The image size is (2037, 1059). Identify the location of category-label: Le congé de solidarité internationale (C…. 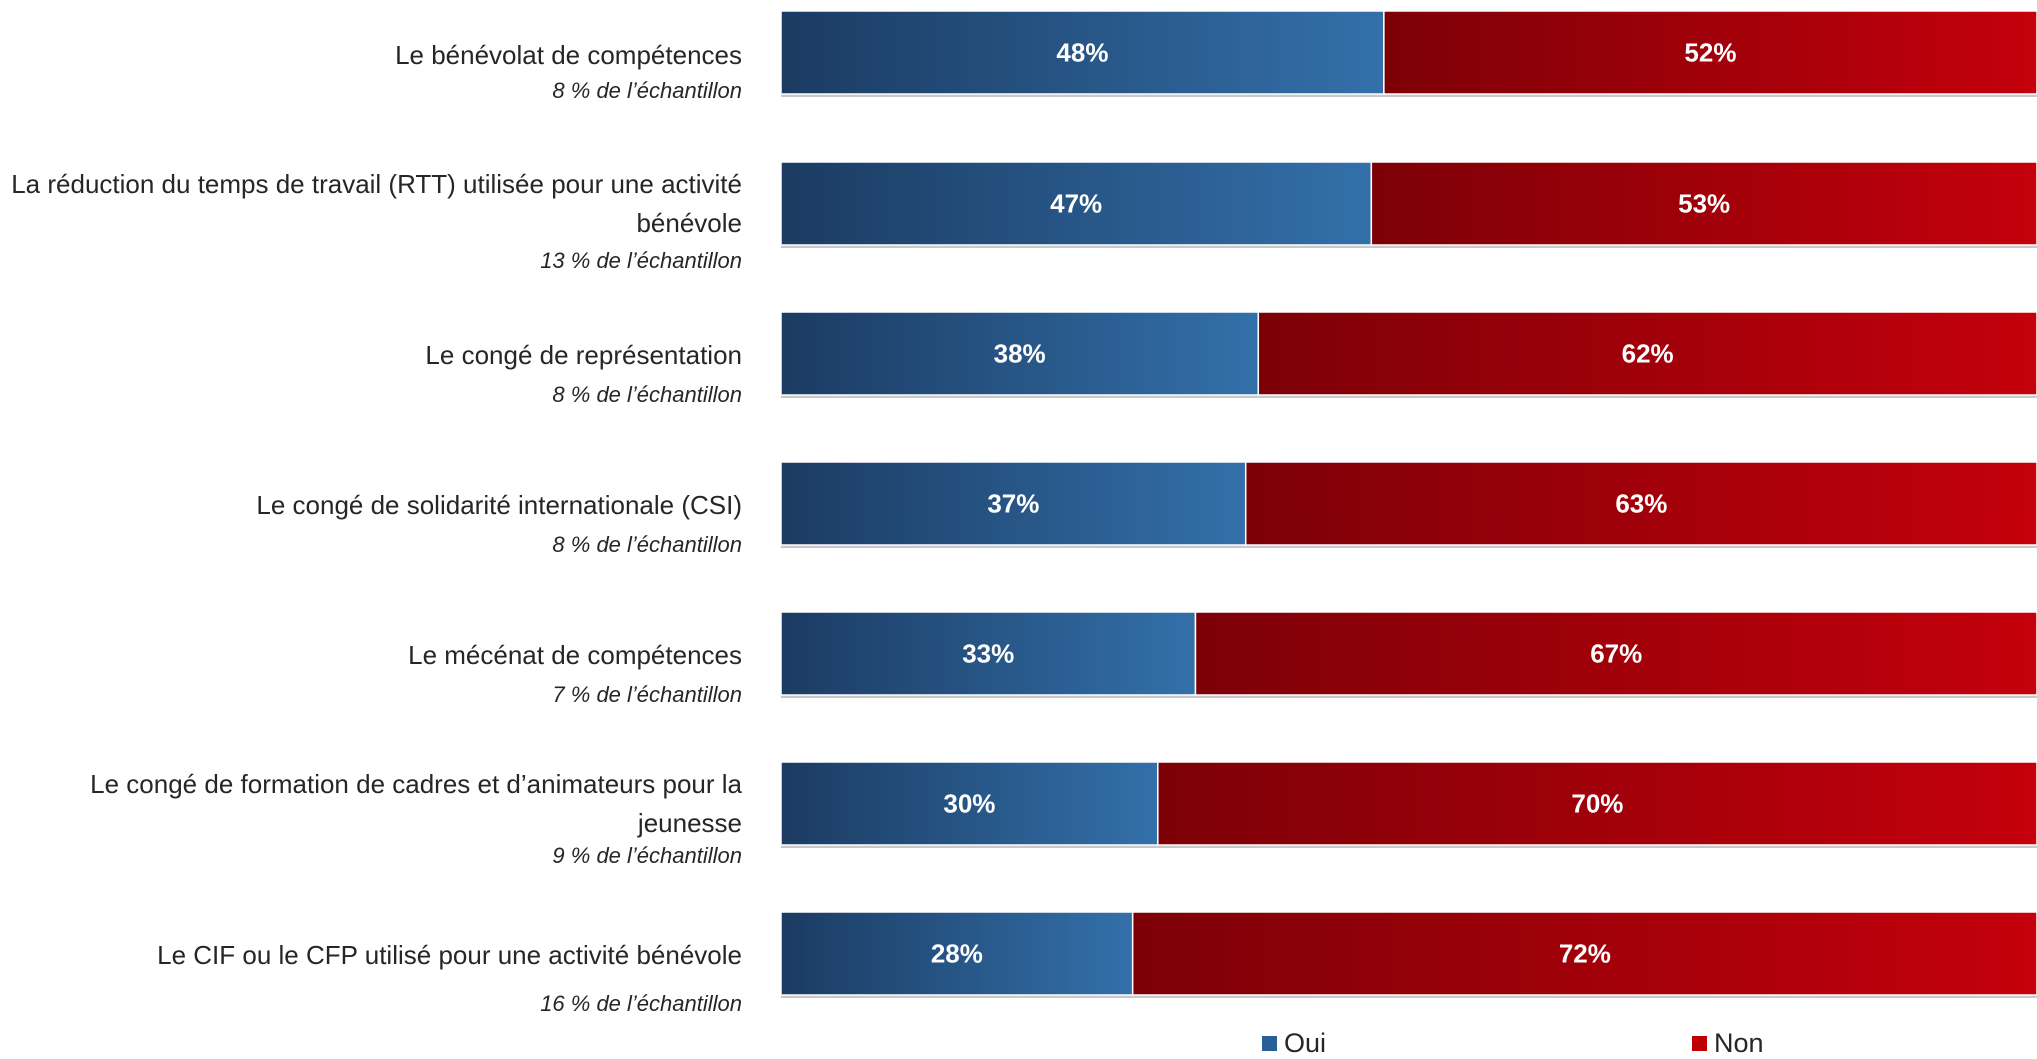
(499, 505).